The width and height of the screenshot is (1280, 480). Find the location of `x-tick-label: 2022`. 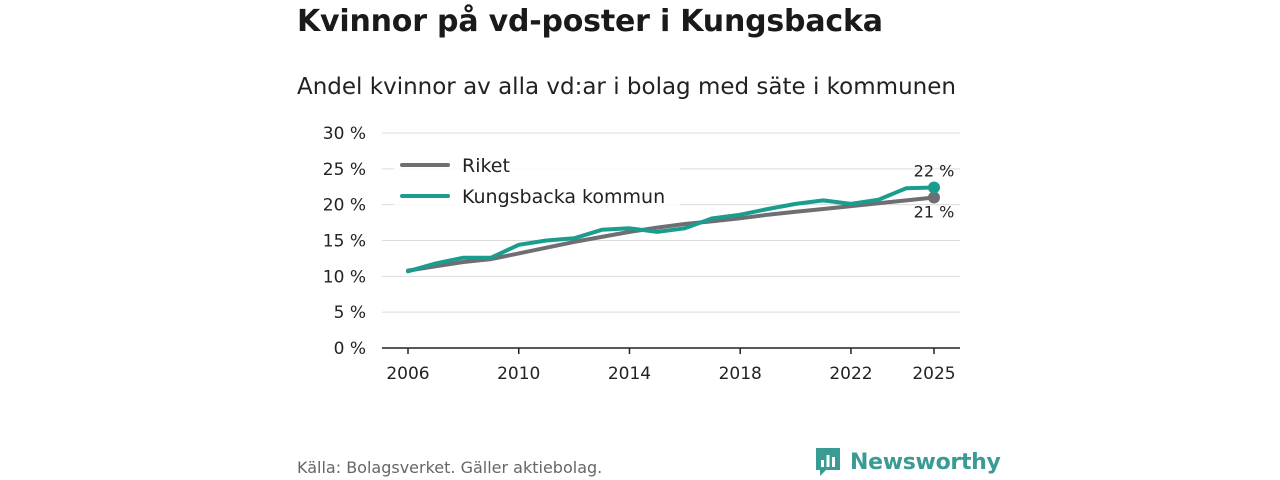

x-tick-label: 2022 is located at coordinates (850, 374).